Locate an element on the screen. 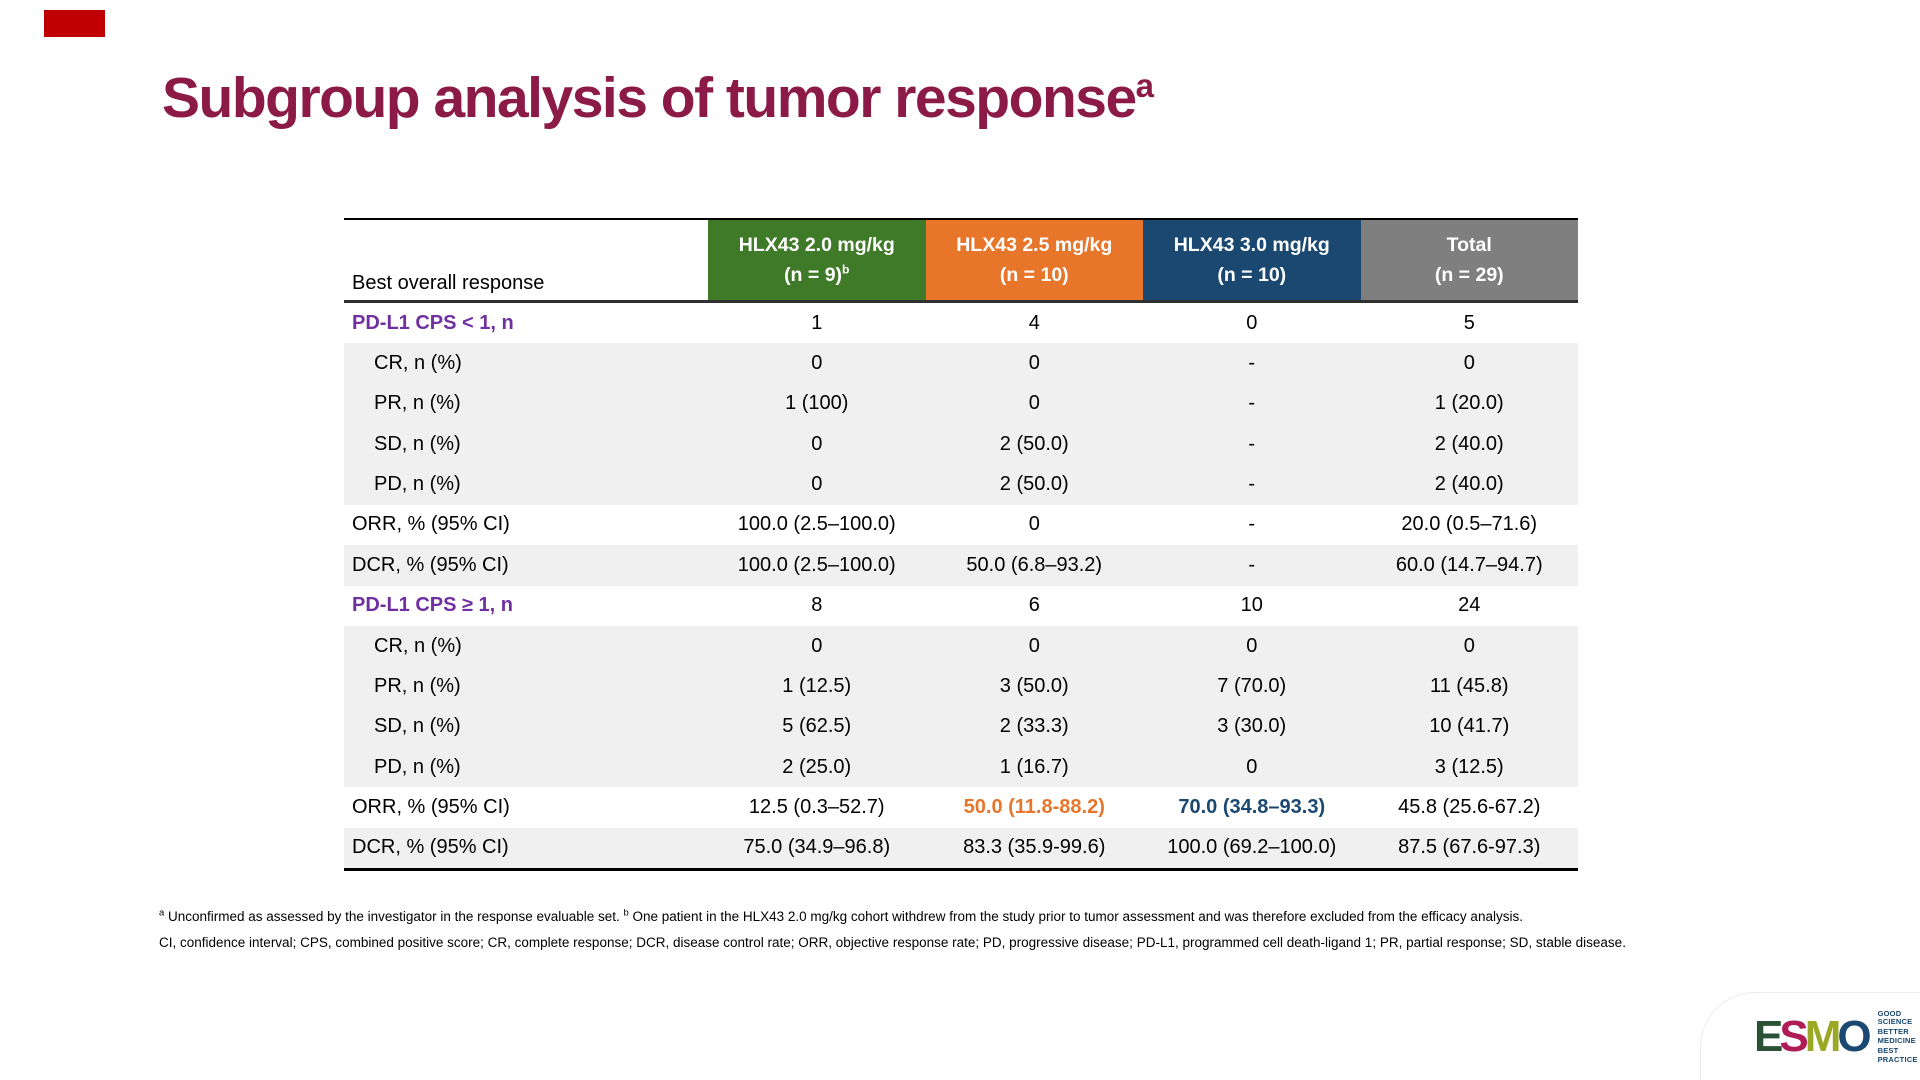 The width and height of the screenshot is (1920, 1080). table-cell: 12.5 (0.3–52.7) is located at coordinates (816, 806).